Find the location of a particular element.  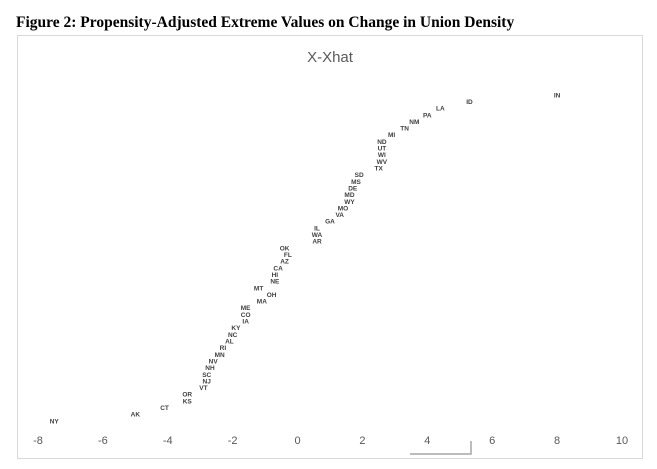

point-label-ct: CT is located at coordinates (164, 408).